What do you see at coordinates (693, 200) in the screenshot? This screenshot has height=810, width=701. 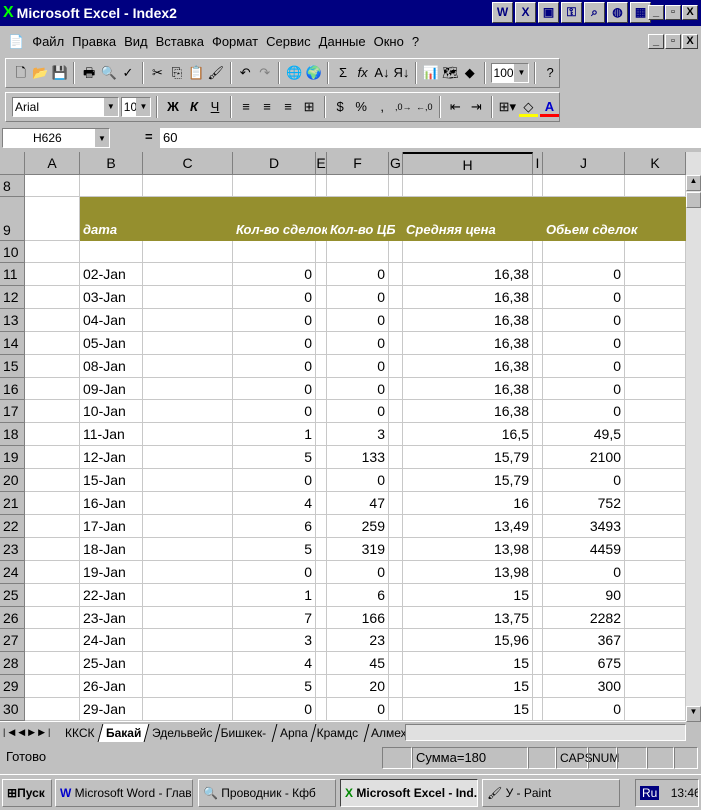 I see `scroll-thumb` at bounding box center [693, 200].